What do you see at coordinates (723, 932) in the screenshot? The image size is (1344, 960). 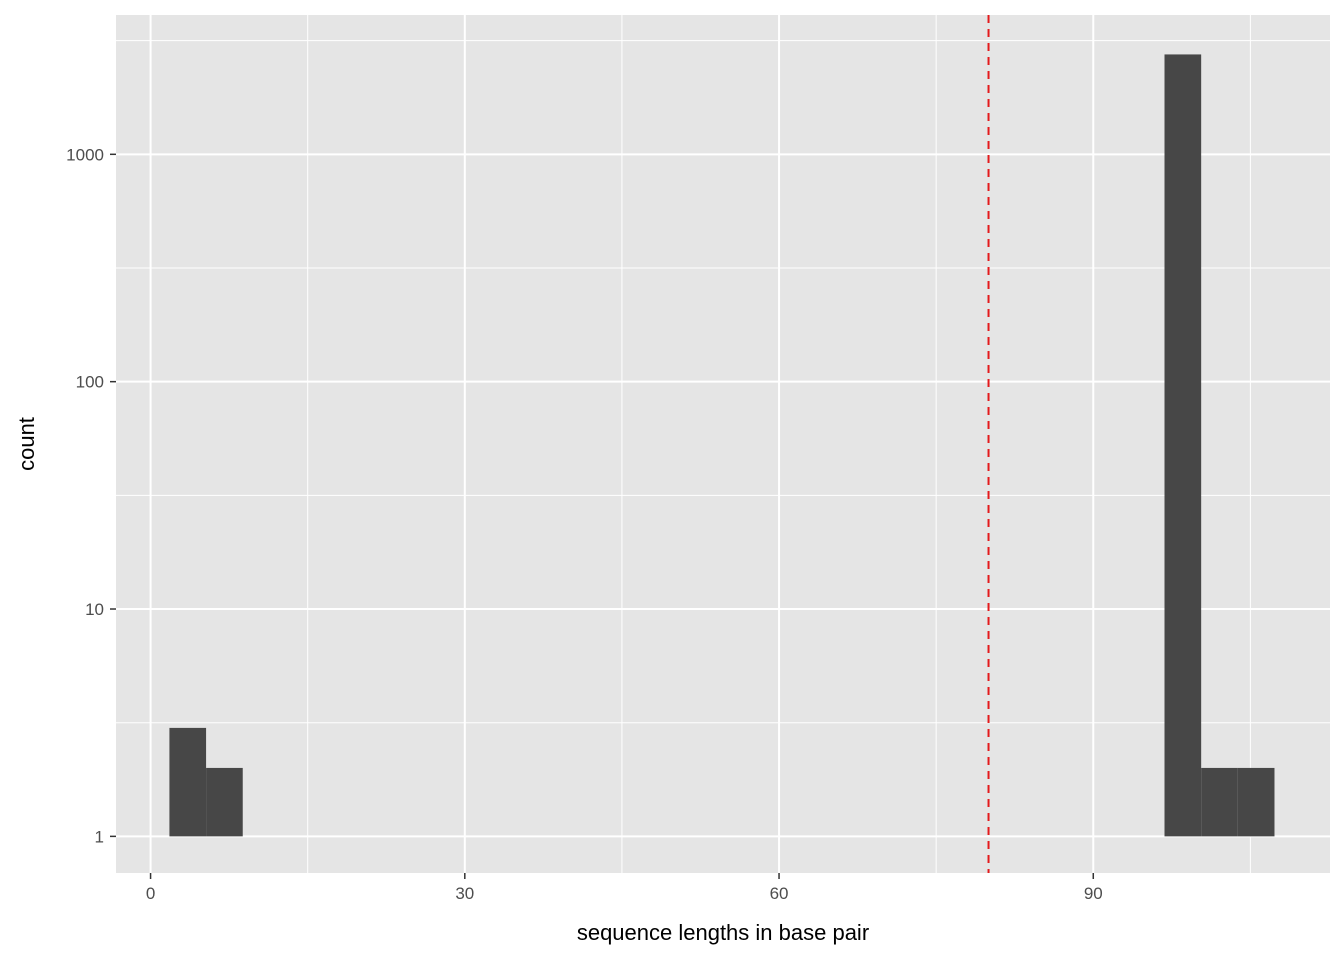 I see `x-axis-title: sequence lengths in base pair` at bounding box center [723, 932].